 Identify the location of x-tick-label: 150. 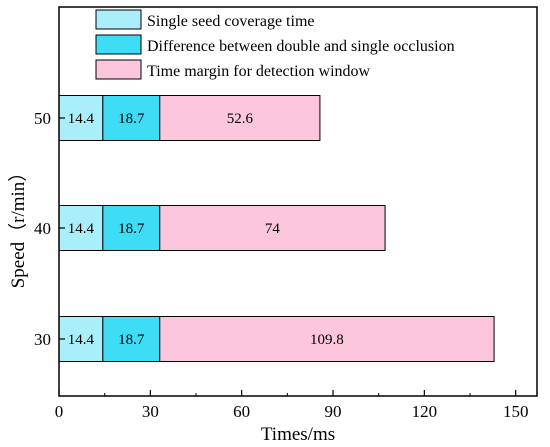
(516, 411).